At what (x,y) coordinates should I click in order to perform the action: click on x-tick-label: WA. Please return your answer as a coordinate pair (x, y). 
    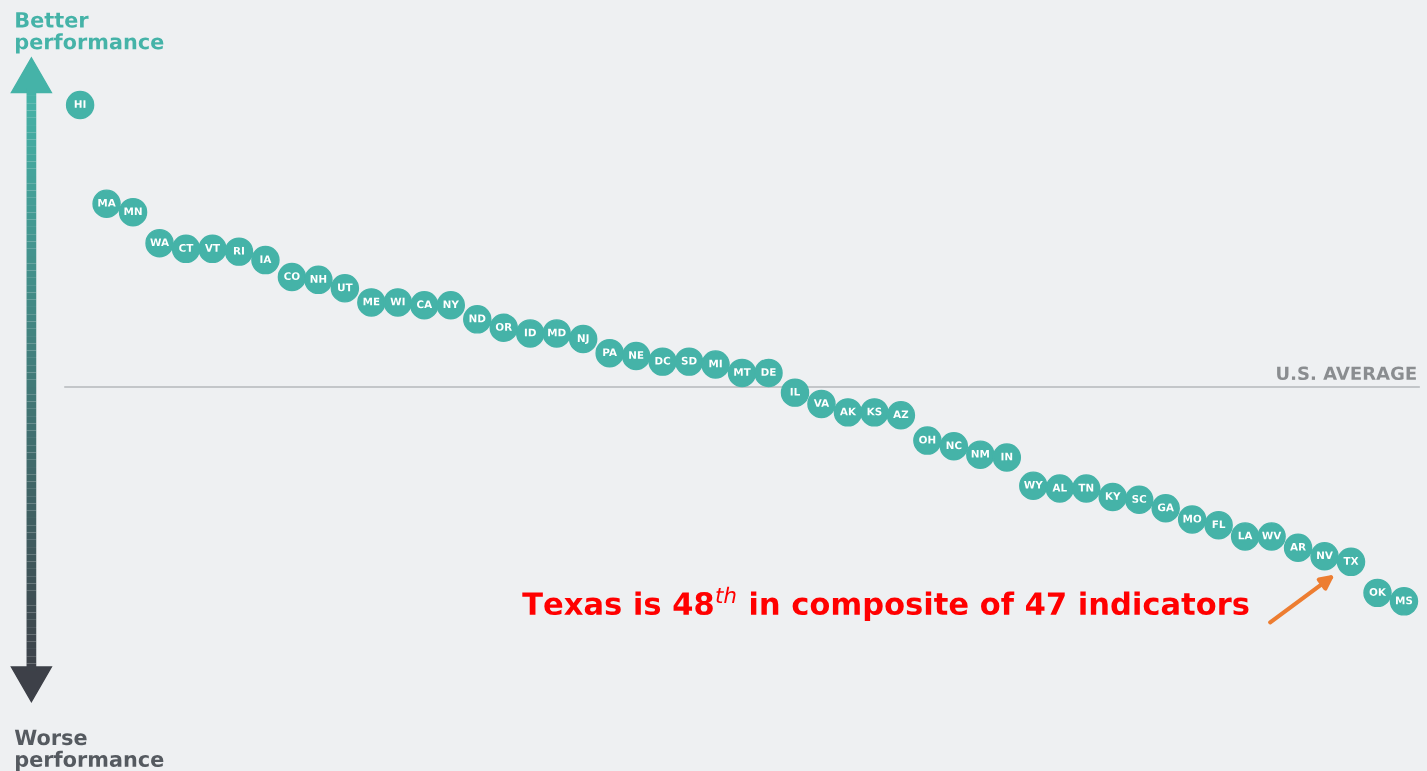
    Looking at the image, I should click on (160, 242).